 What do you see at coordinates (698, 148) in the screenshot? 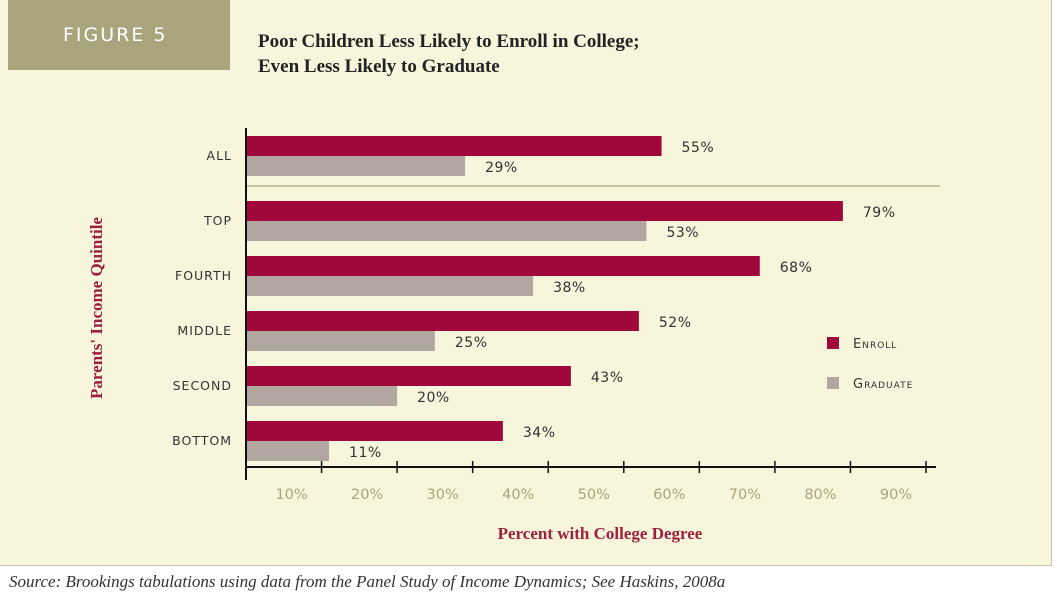
I see `enroll-value-label: 55%` at bounding box center [698, 148].